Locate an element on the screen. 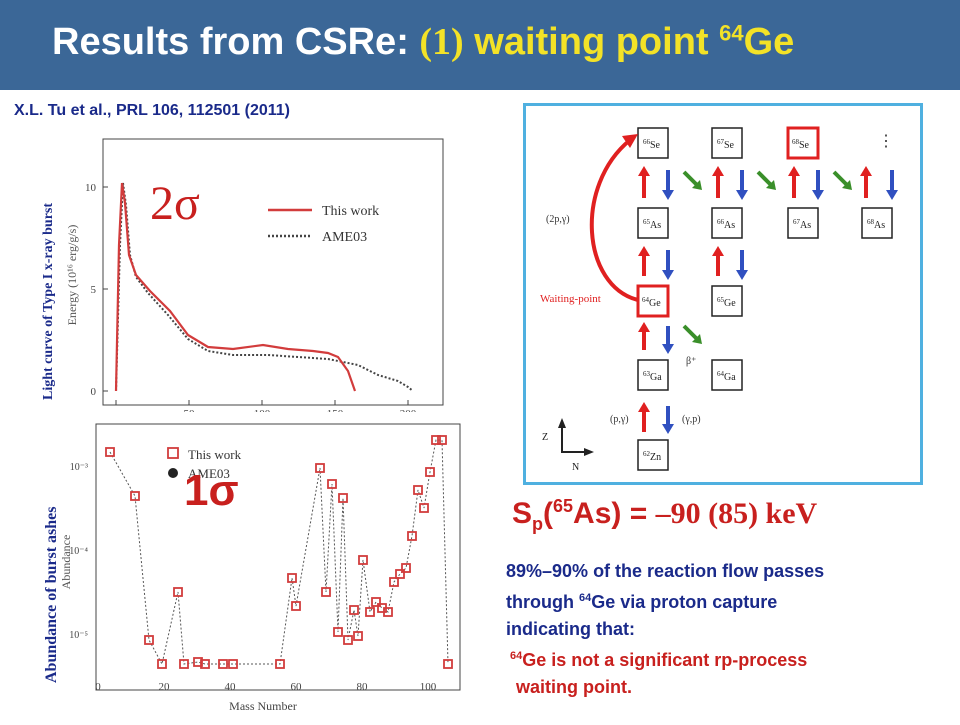  abundance-connector is located at coordinates (279, 552).